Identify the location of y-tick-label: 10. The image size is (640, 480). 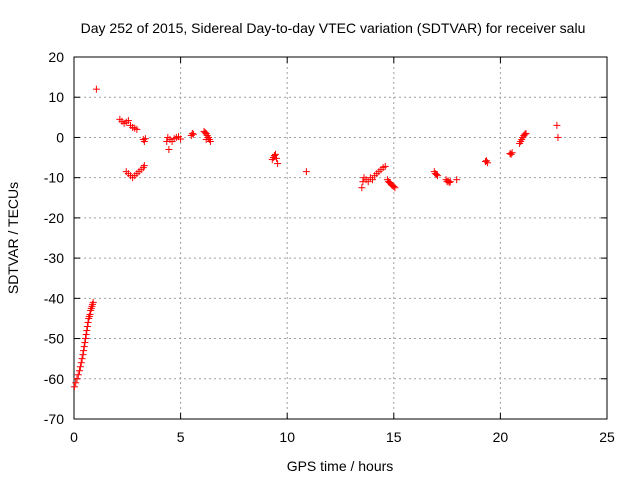
(56, 97).